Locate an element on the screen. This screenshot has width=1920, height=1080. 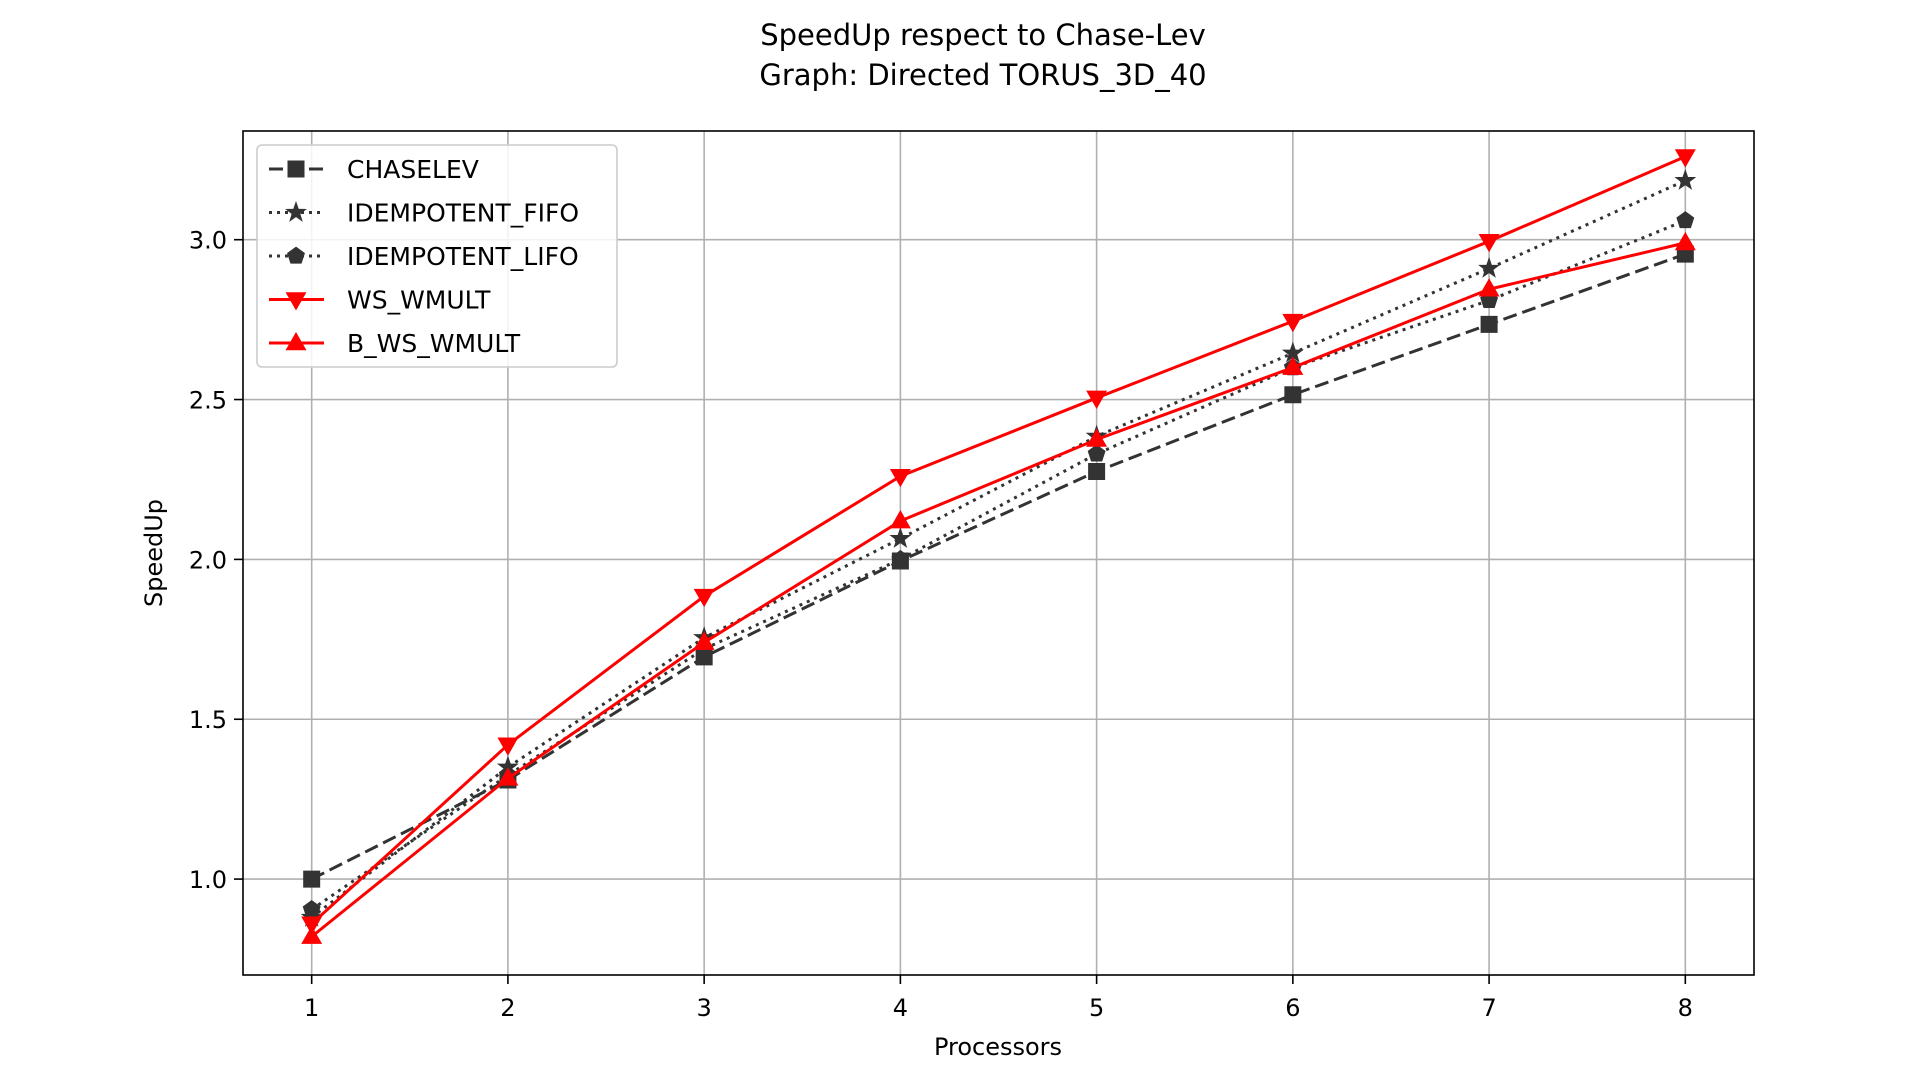
legend-item: CHASELEV is located at coordinates (374, 169).